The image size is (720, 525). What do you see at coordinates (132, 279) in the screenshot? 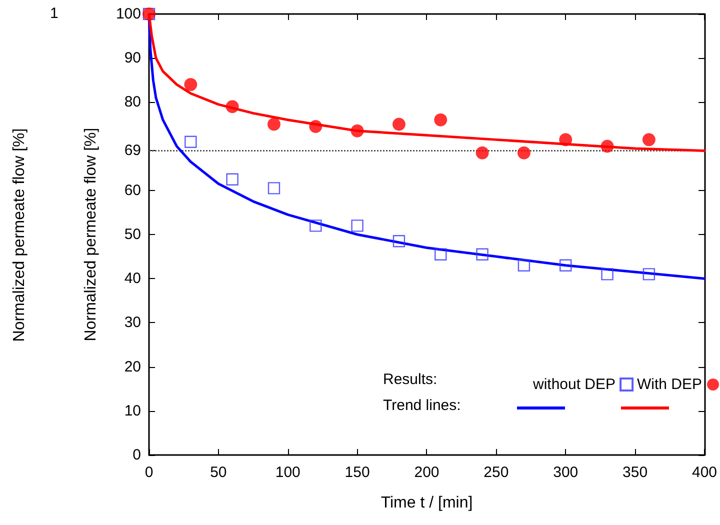
I see `y-tick-label: 40` at bounding box center [132, 279].